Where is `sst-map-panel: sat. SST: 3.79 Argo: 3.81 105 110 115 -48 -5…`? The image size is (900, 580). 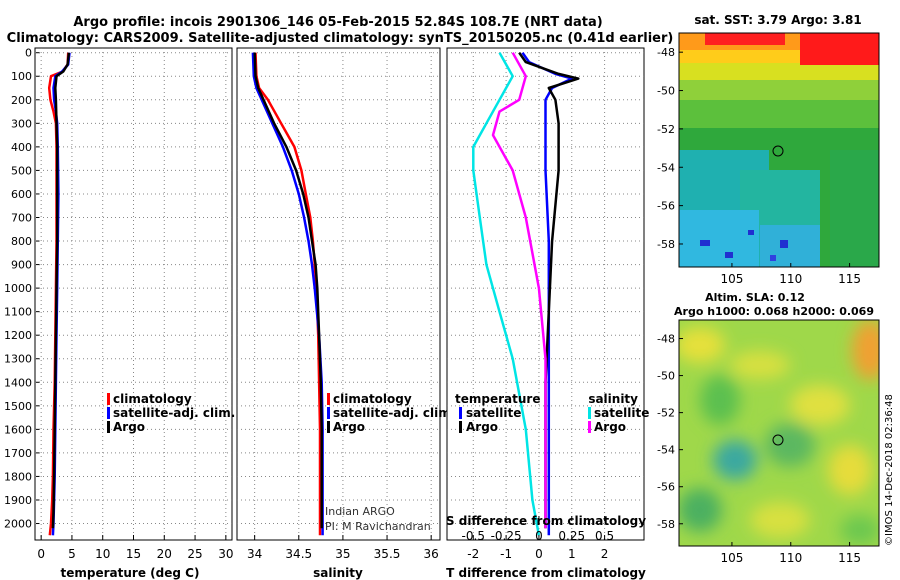
sst-map-panel: sat. SST: 3.79 Argo: 3.81 105 110 115 -48 -5… is located at coordinates (768, 149).